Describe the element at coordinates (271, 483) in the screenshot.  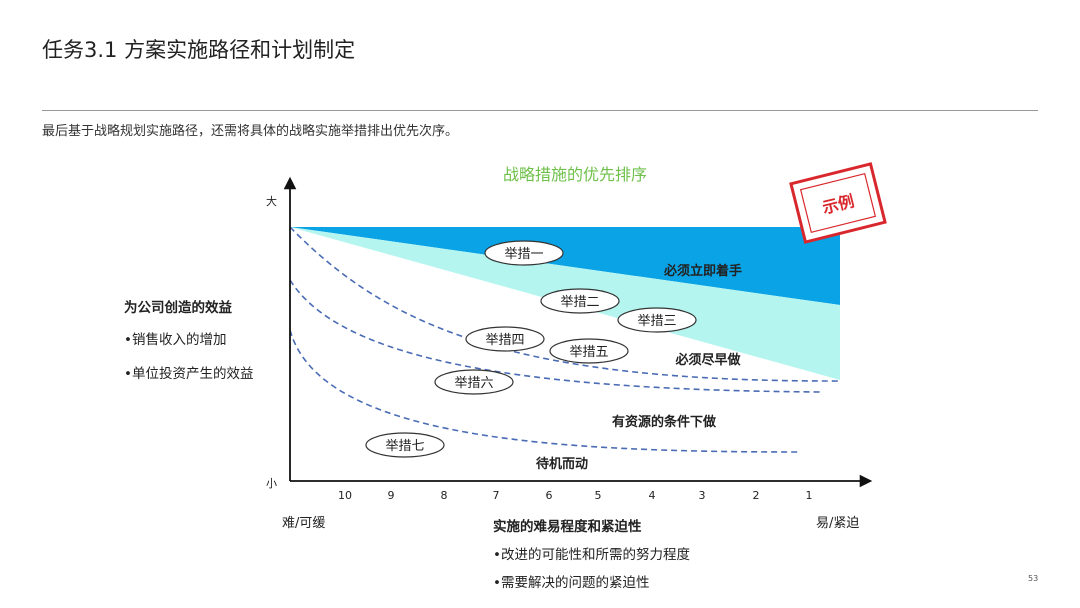
I see `y-axis-bottom-label: 小` at that location.